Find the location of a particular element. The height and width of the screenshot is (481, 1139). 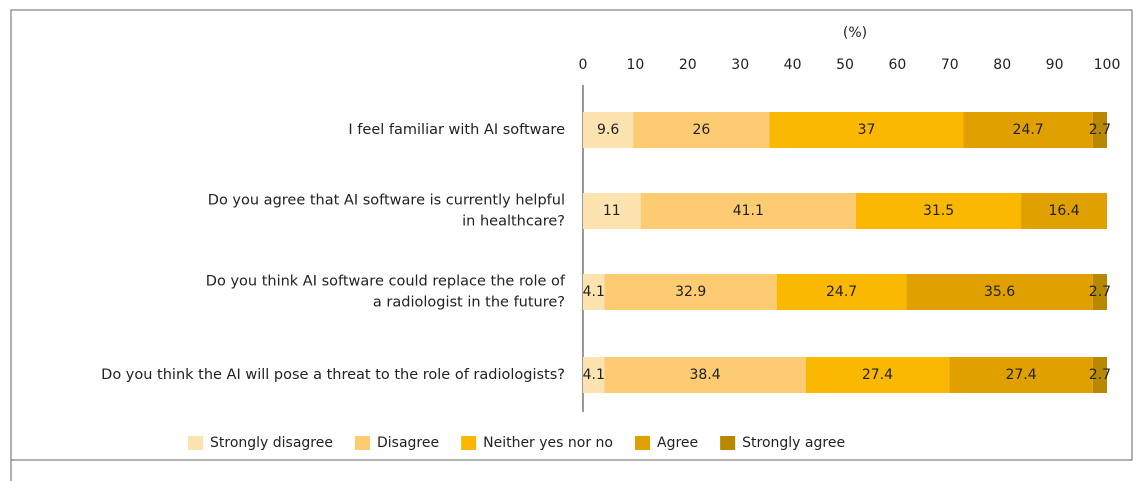

value-label: 41.1 is located at coordinates (748, 211).